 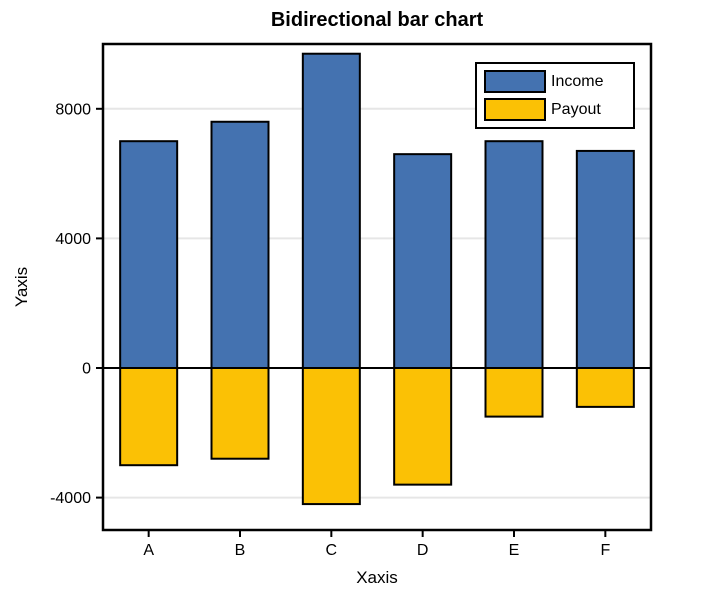 What do you see at coordinates (377, 577) in the screenshot?
I see `x-axis-label: Xaxis` at bounding box center [377, 577].